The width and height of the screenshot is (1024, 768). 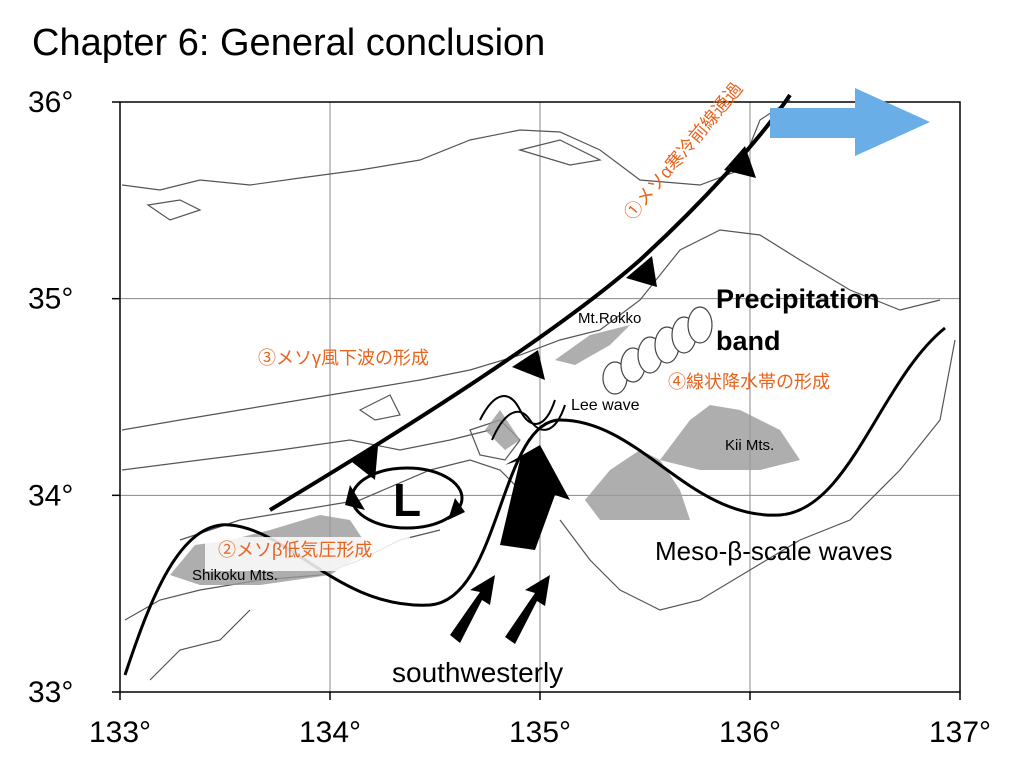 What do you see at coordinates (750, 732) in the screenshot?
I see `x-tick-label: 136°` at bounding box center [750, 732].